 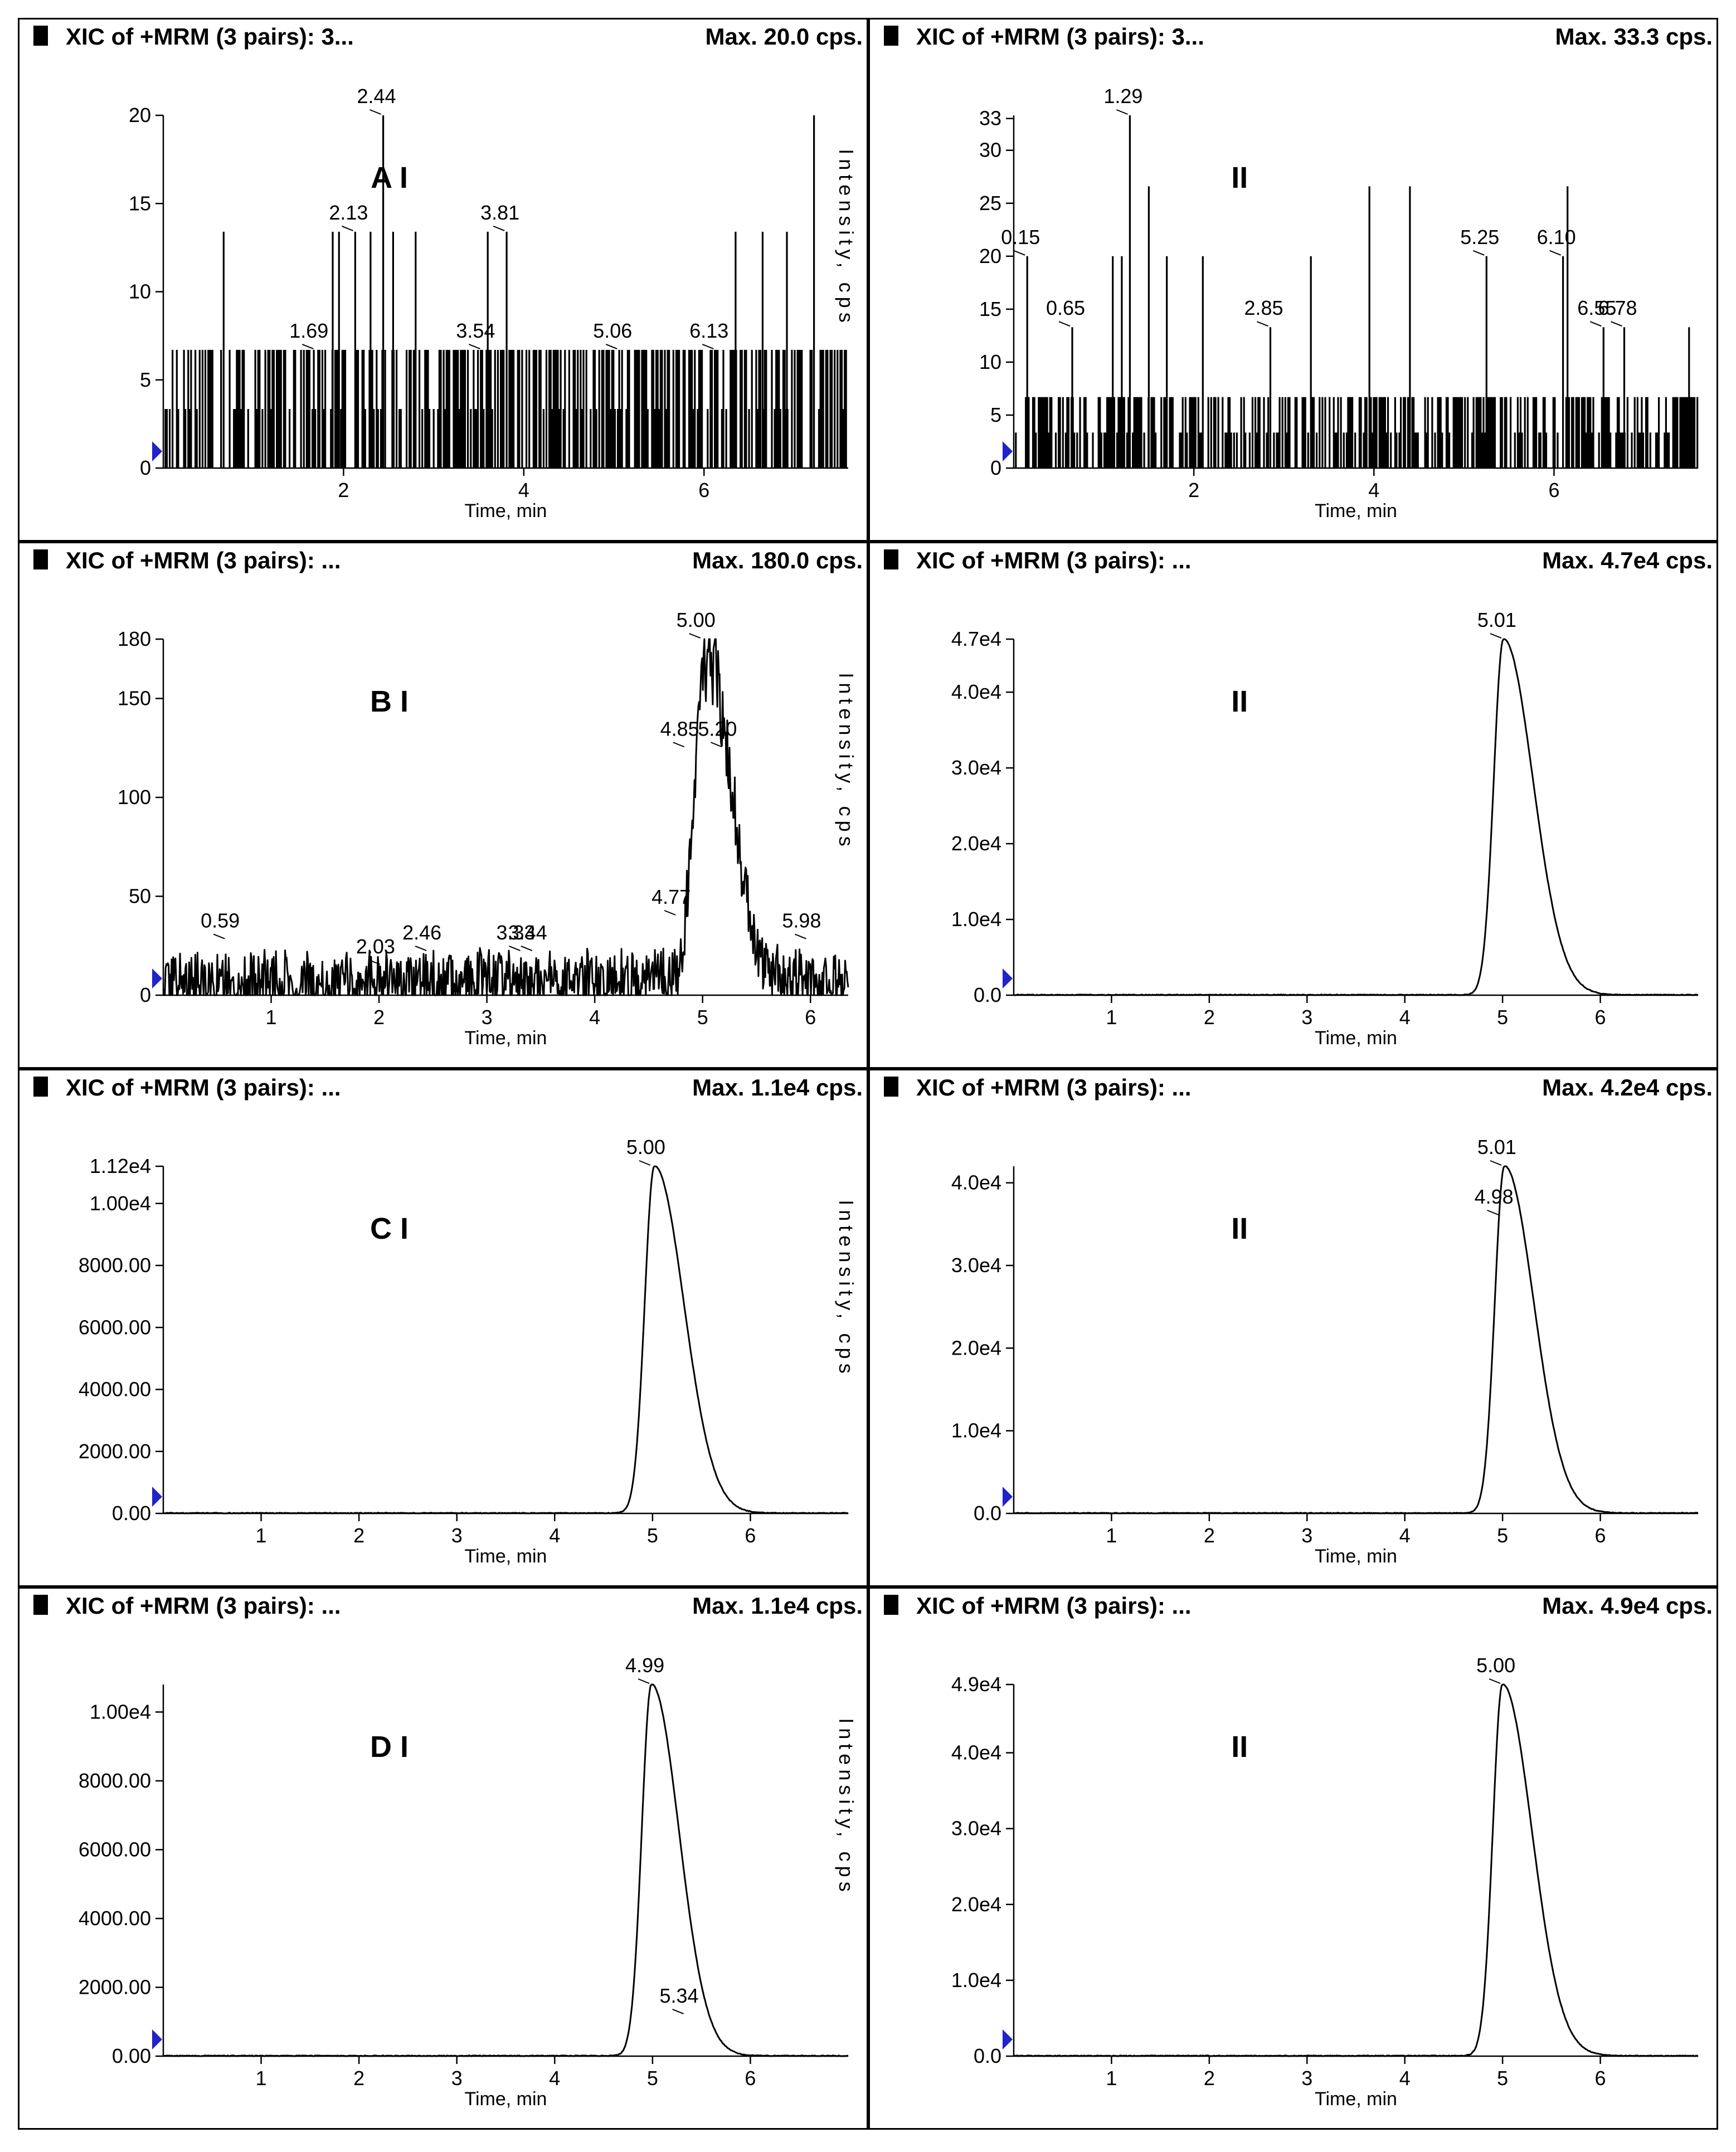 I want to click on peak-label: 1.69, so click(x=308, y=330).